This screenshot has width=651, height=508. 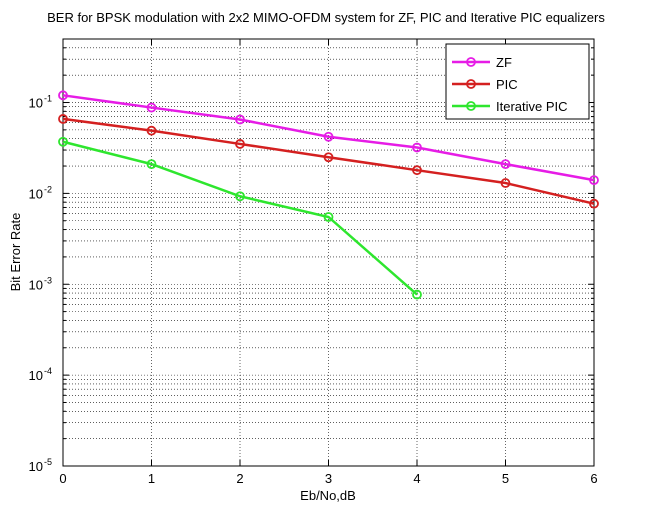 I want to click on y-tick-exponent: -3, so click(x=48, y=280).